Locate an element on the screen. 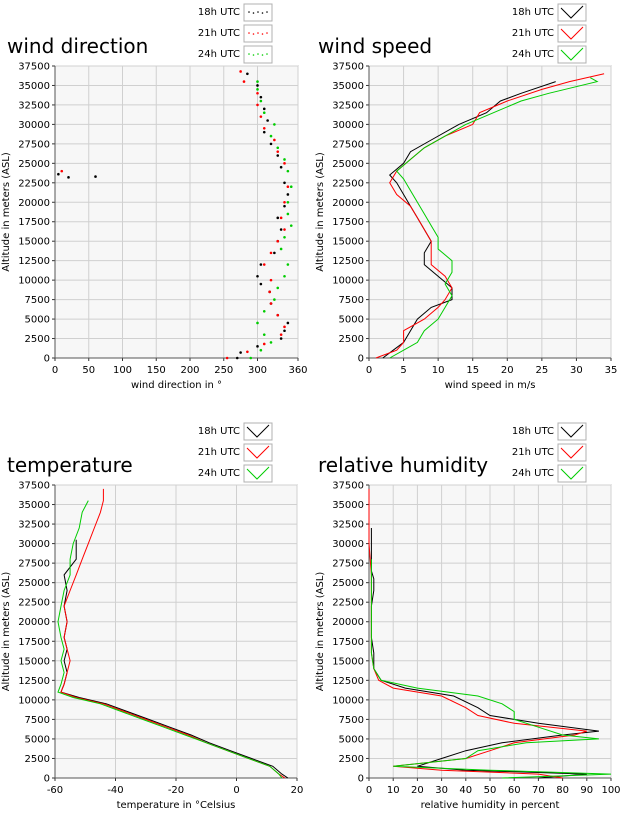 Image resolution: width=624 pixels, height=816 pixels. x-tick-label: 30 is located at coordinates (576, 370).